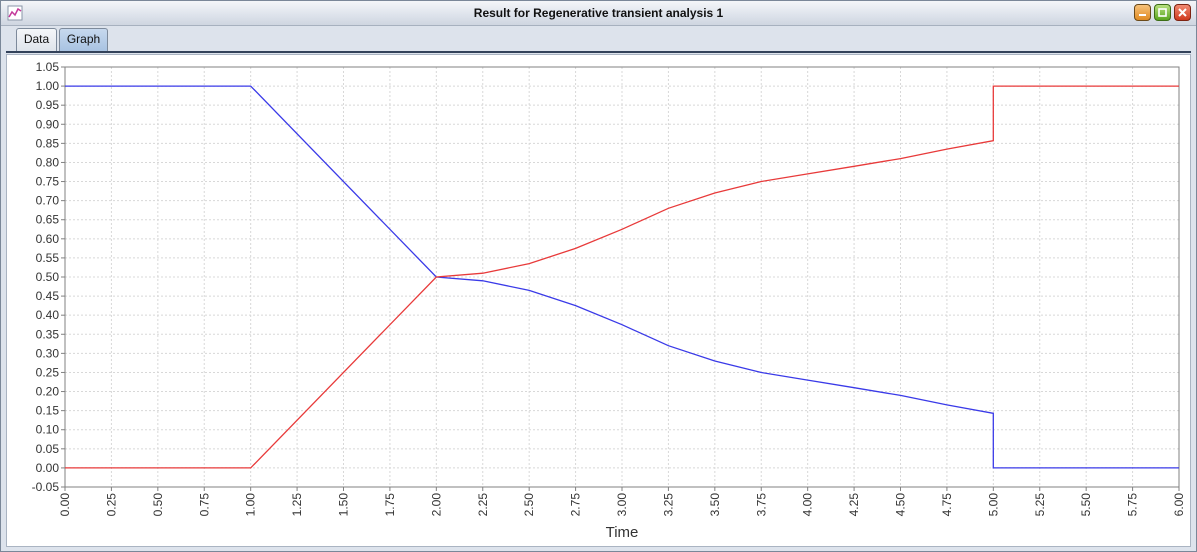  I want to click on close-icon, so click(1182, 12).